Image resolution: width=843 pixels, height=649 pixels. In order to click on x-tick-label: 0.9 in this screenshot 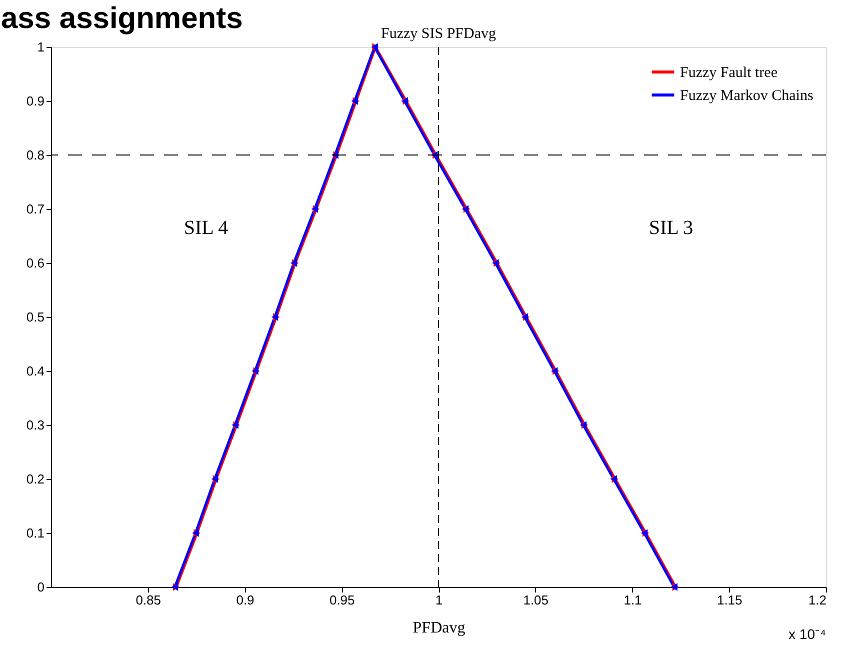, I will do `click(245, 600)`.